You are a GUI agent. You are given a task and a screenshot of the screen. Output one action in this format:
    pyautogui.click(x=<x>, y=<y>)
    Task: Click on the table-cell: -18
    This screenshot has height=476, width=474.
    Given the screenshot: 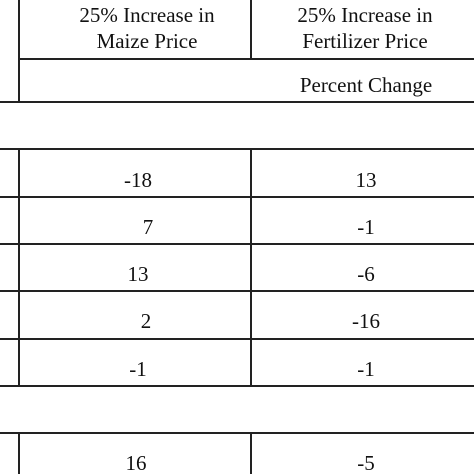 What is the action you would take?
    pyautogui.click(x=138, y=180)
    